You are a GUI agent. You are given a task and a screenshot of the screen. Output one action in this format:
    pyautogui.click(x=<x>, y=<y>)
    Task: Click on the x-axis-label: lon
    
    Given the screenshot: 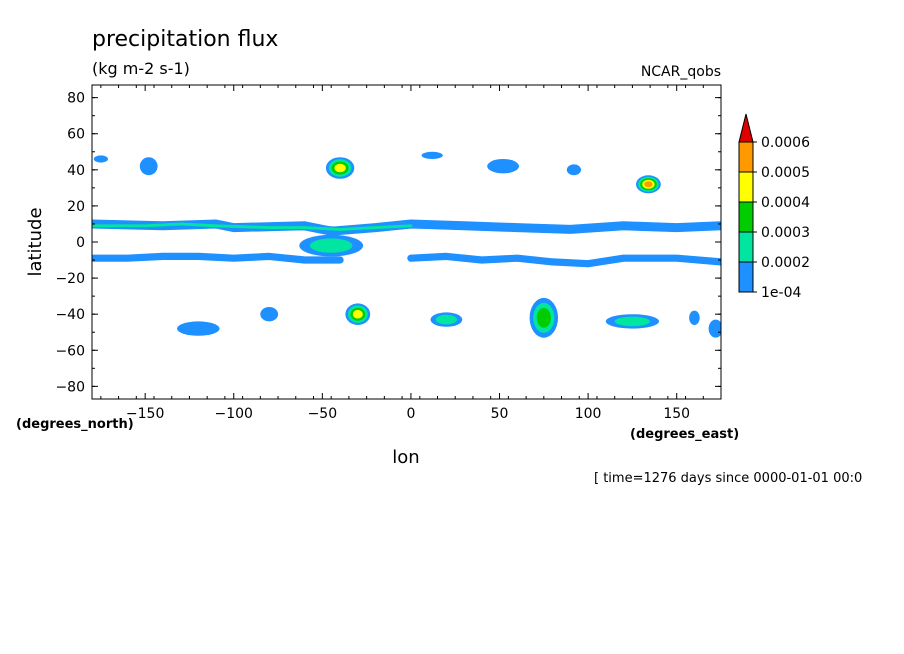 What is the action you would take?
    pyautogui.click(x=405, y=457)
    